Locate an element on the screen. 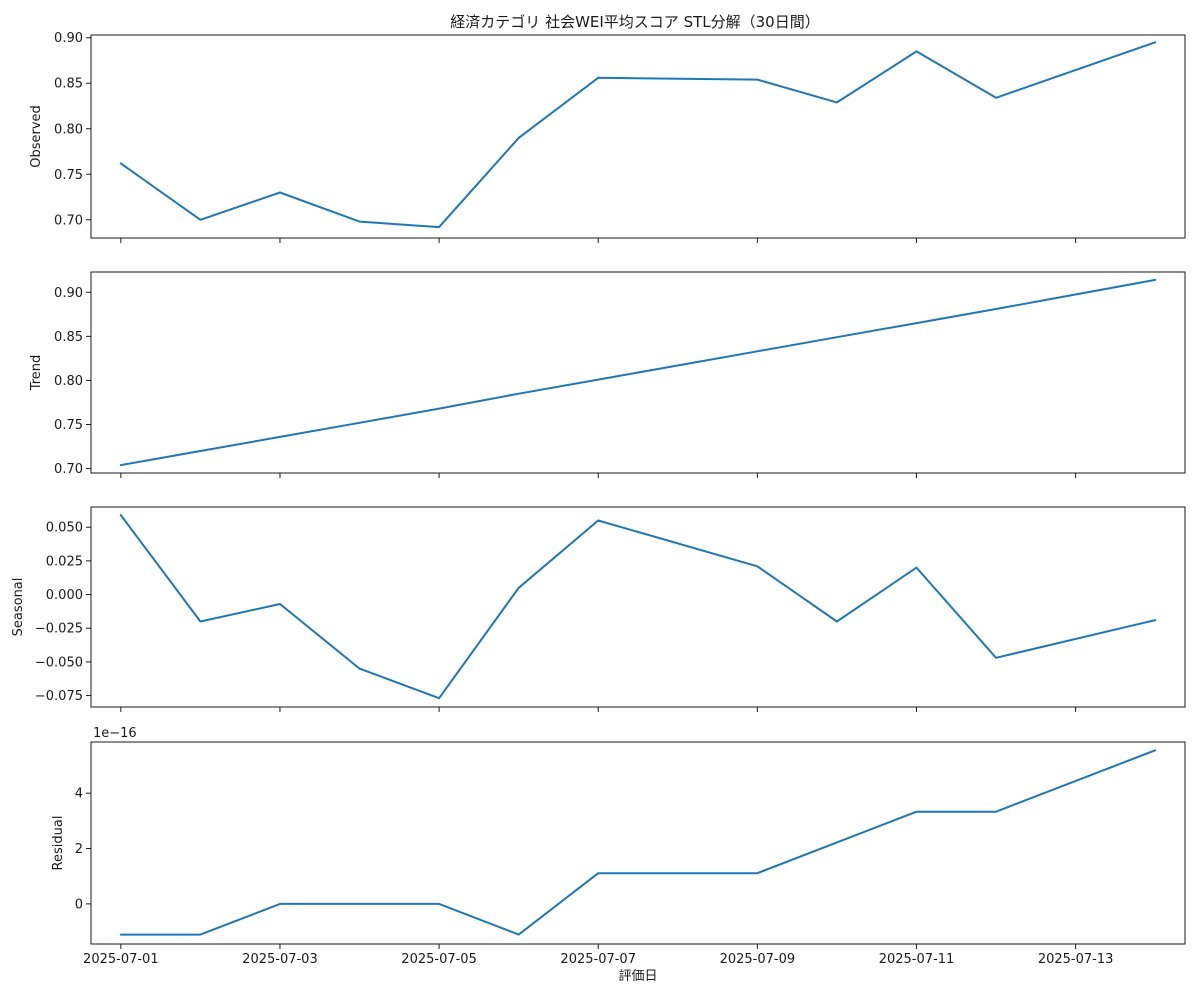 The width and height of the screenshot is (1200, 1000). y-tick-label: 4 is located at coordinates (79, 794).